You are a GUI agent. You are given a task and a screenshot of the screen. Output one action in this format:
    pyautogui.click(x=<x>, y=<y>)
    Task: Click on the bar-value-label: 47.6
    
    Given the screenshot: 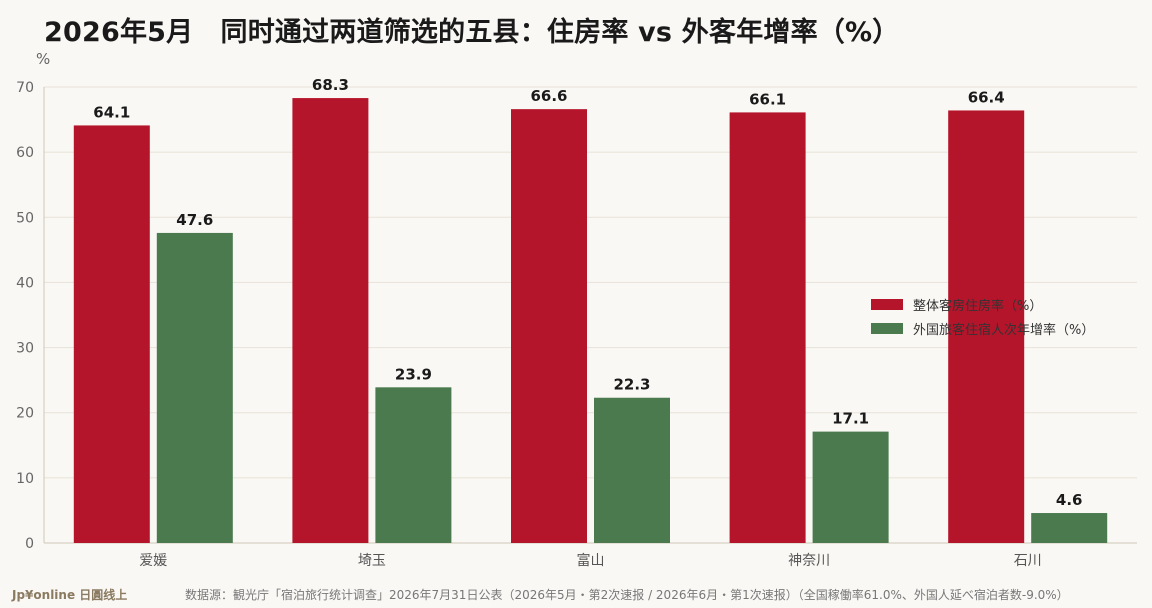 What is the action you would take?
    pyautogui.click(x=194, y=220)
    